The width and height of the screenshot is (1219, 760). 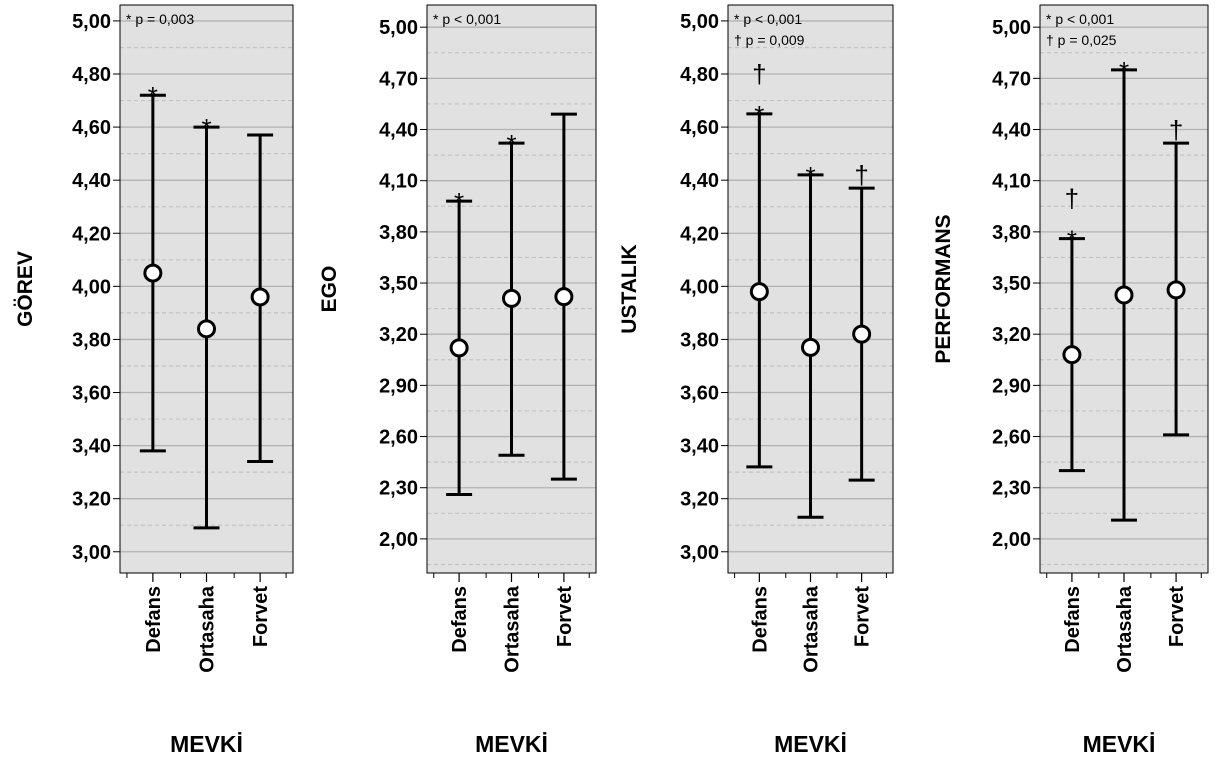 I want to click on y-axis-title: EGO, so click(x=329, y=289).